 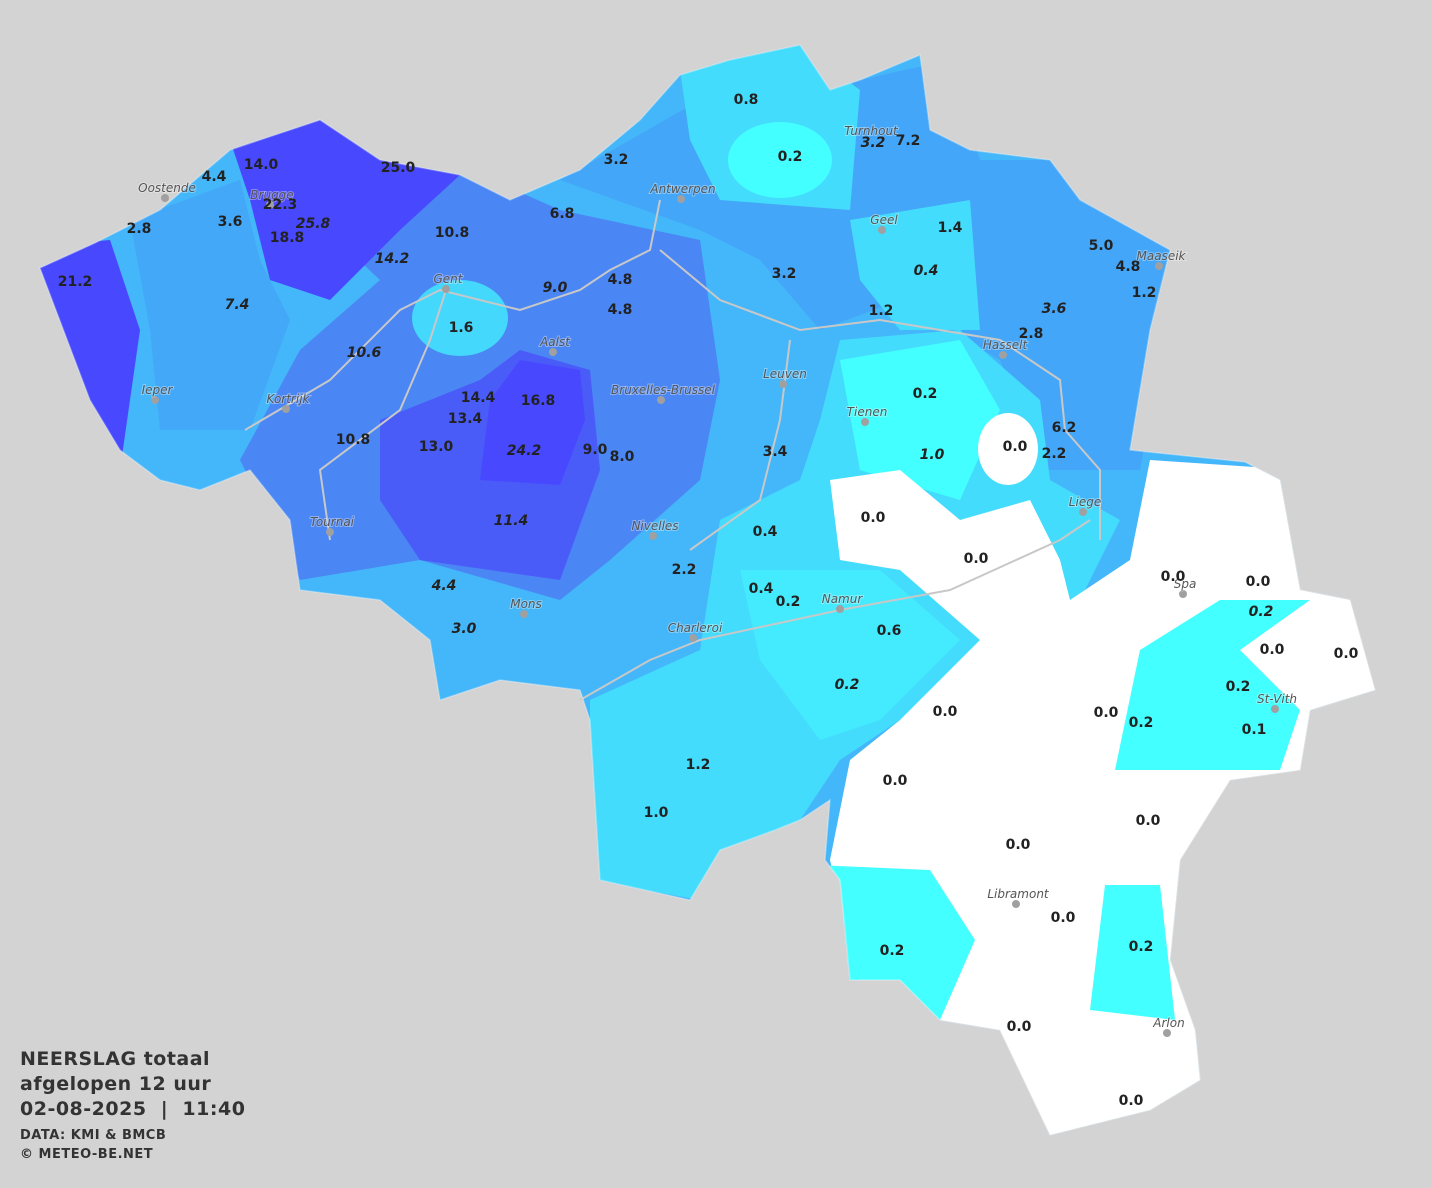 What do you see at coordinates (444, 586) in the screenshot?
I see `precip-value: 4.4` at bounding box center [444, 586].